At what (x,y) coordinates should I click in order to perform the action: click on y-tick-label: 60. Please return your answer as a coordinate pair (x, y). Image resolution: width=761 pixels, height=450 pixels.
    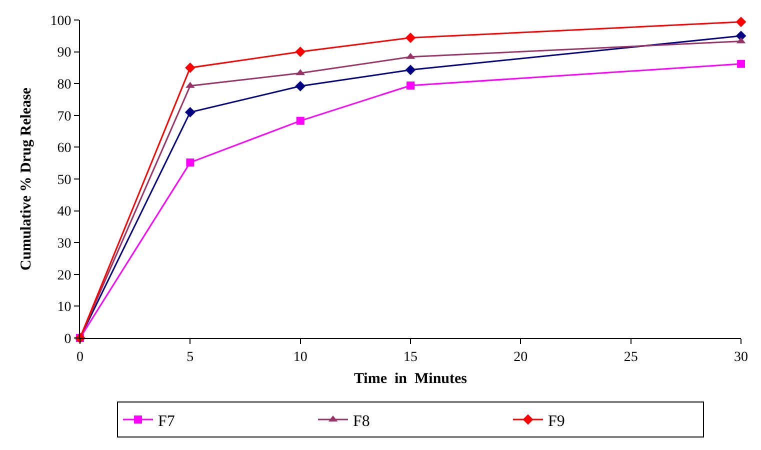
    Looking at the image, I should click on (64, 148).